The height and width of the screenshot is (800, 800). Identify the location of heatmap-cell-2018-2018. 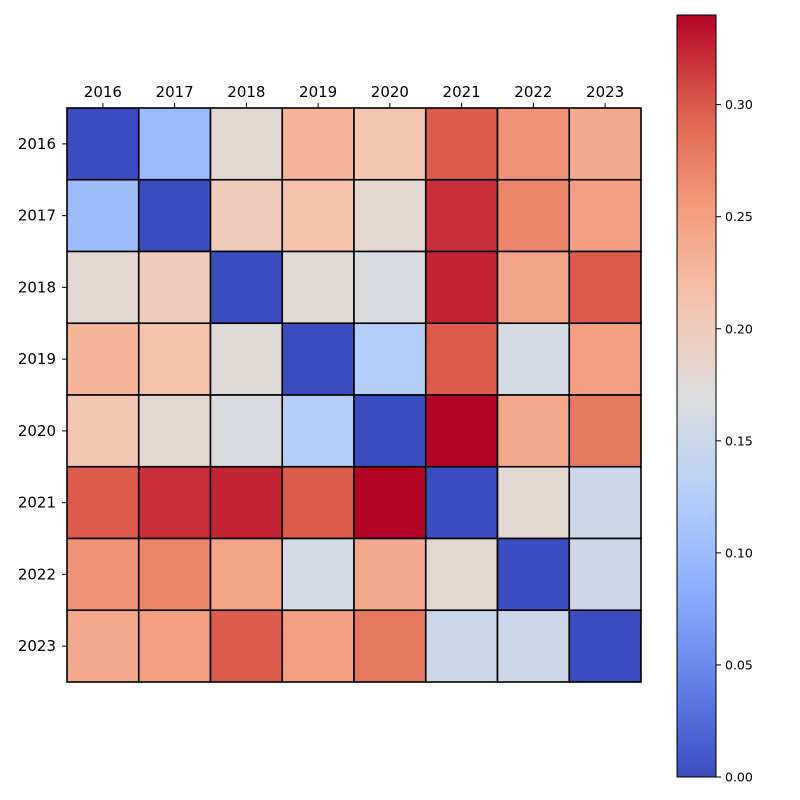
(246, 287).